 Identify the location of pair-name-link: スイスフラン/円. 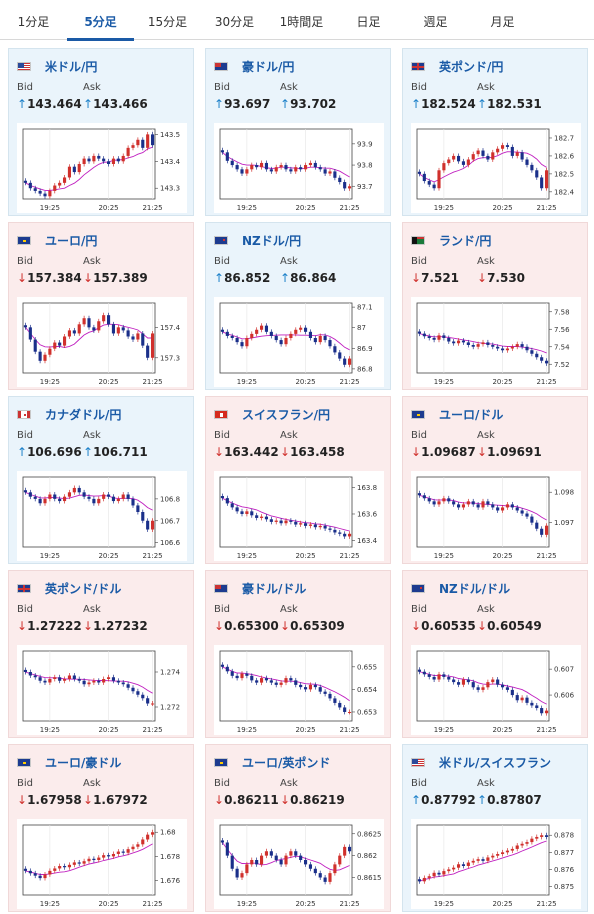
(286, 414).